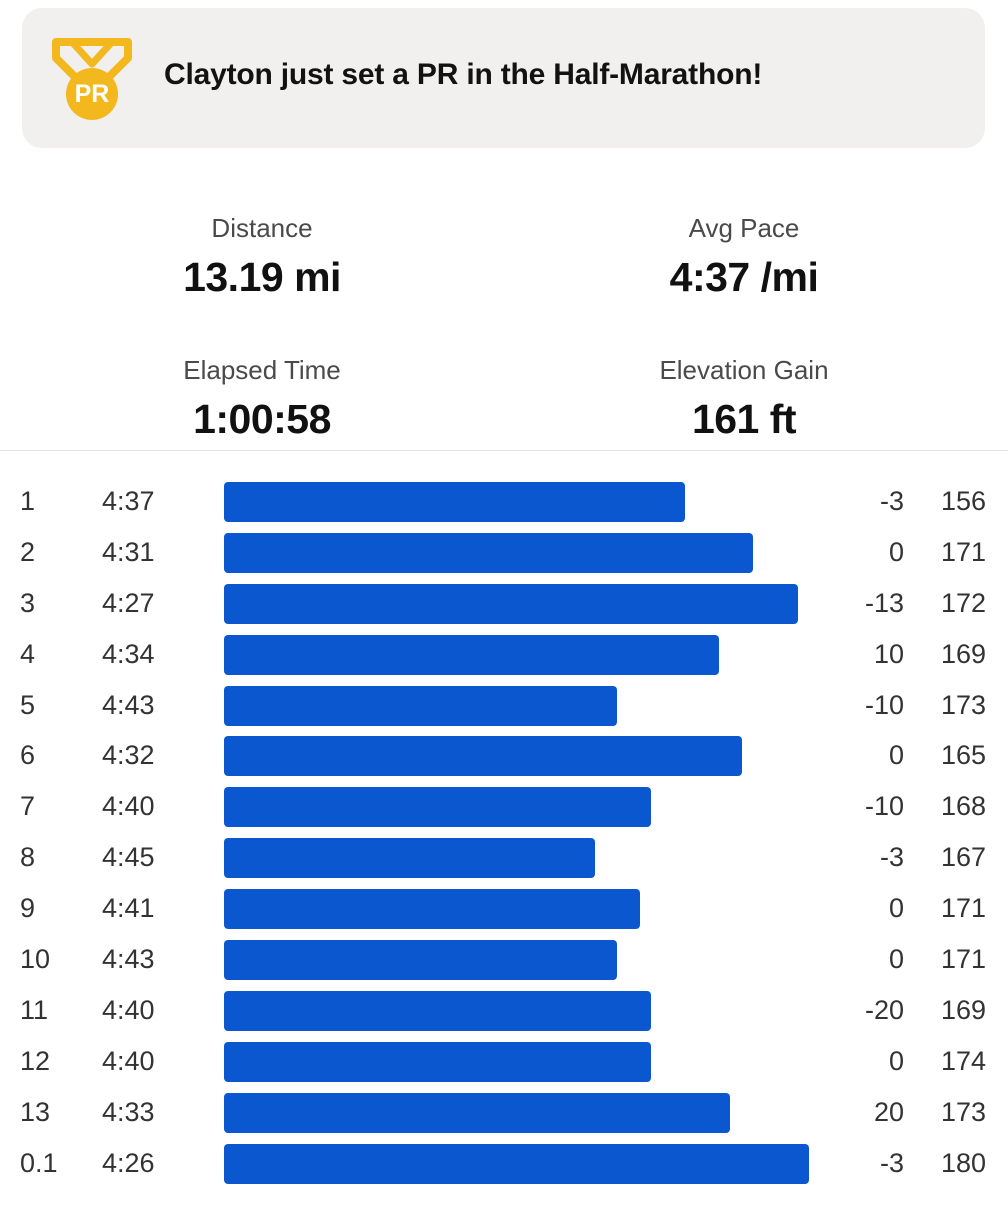 This screenshot has height=1214, width=1008. I want to click on split-row: 5 4:43 -10 173, so click(504, 705).